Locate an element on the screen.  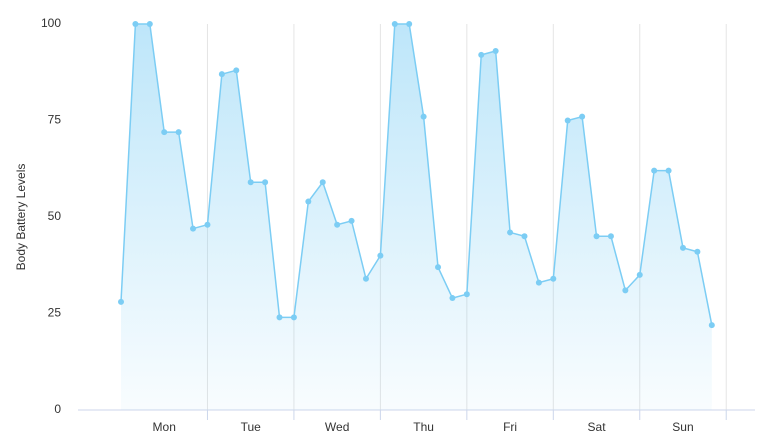
x-tick-label: Wed is located at coordinates (337, 427).